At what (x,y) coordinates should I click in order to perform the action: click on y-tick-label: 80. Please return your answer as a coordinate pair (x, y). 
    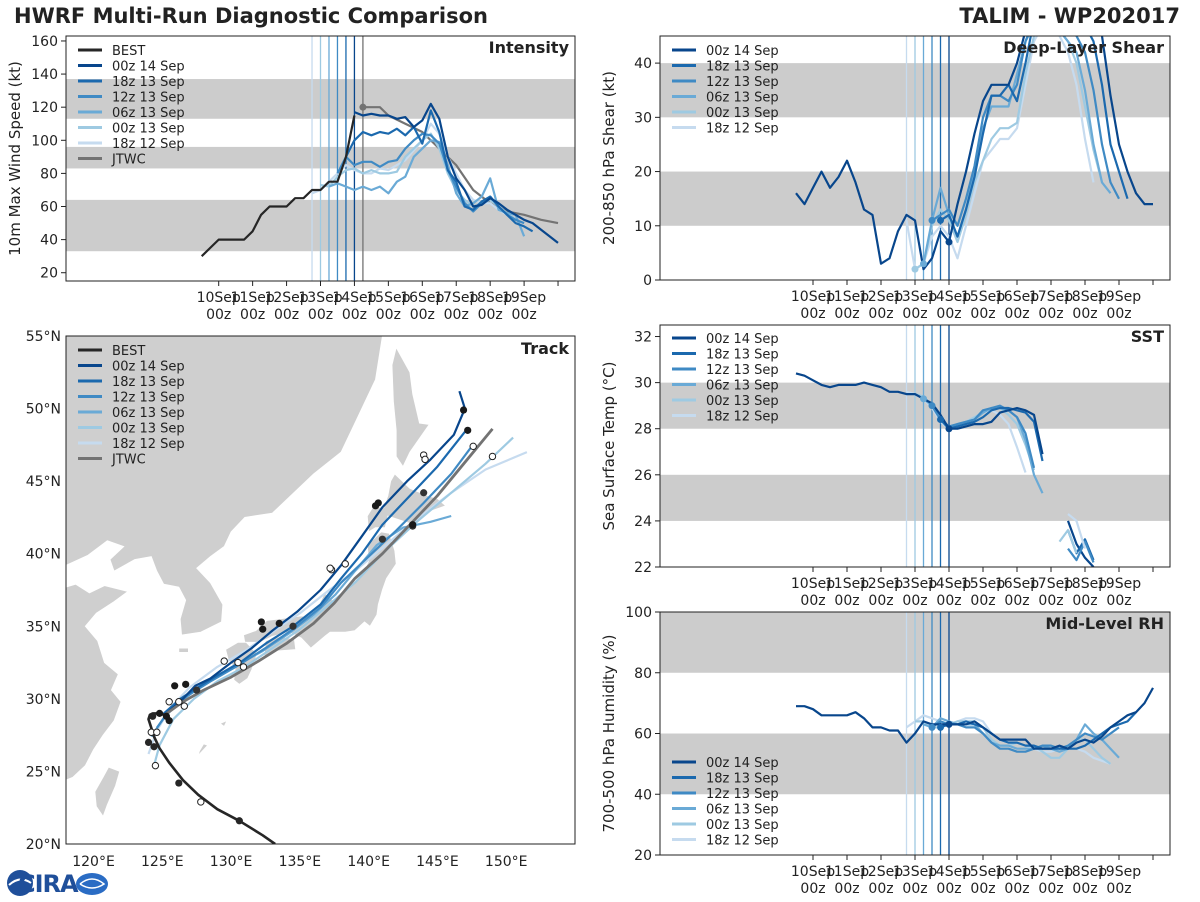
    Looking at the image, I should click on (643, 674).